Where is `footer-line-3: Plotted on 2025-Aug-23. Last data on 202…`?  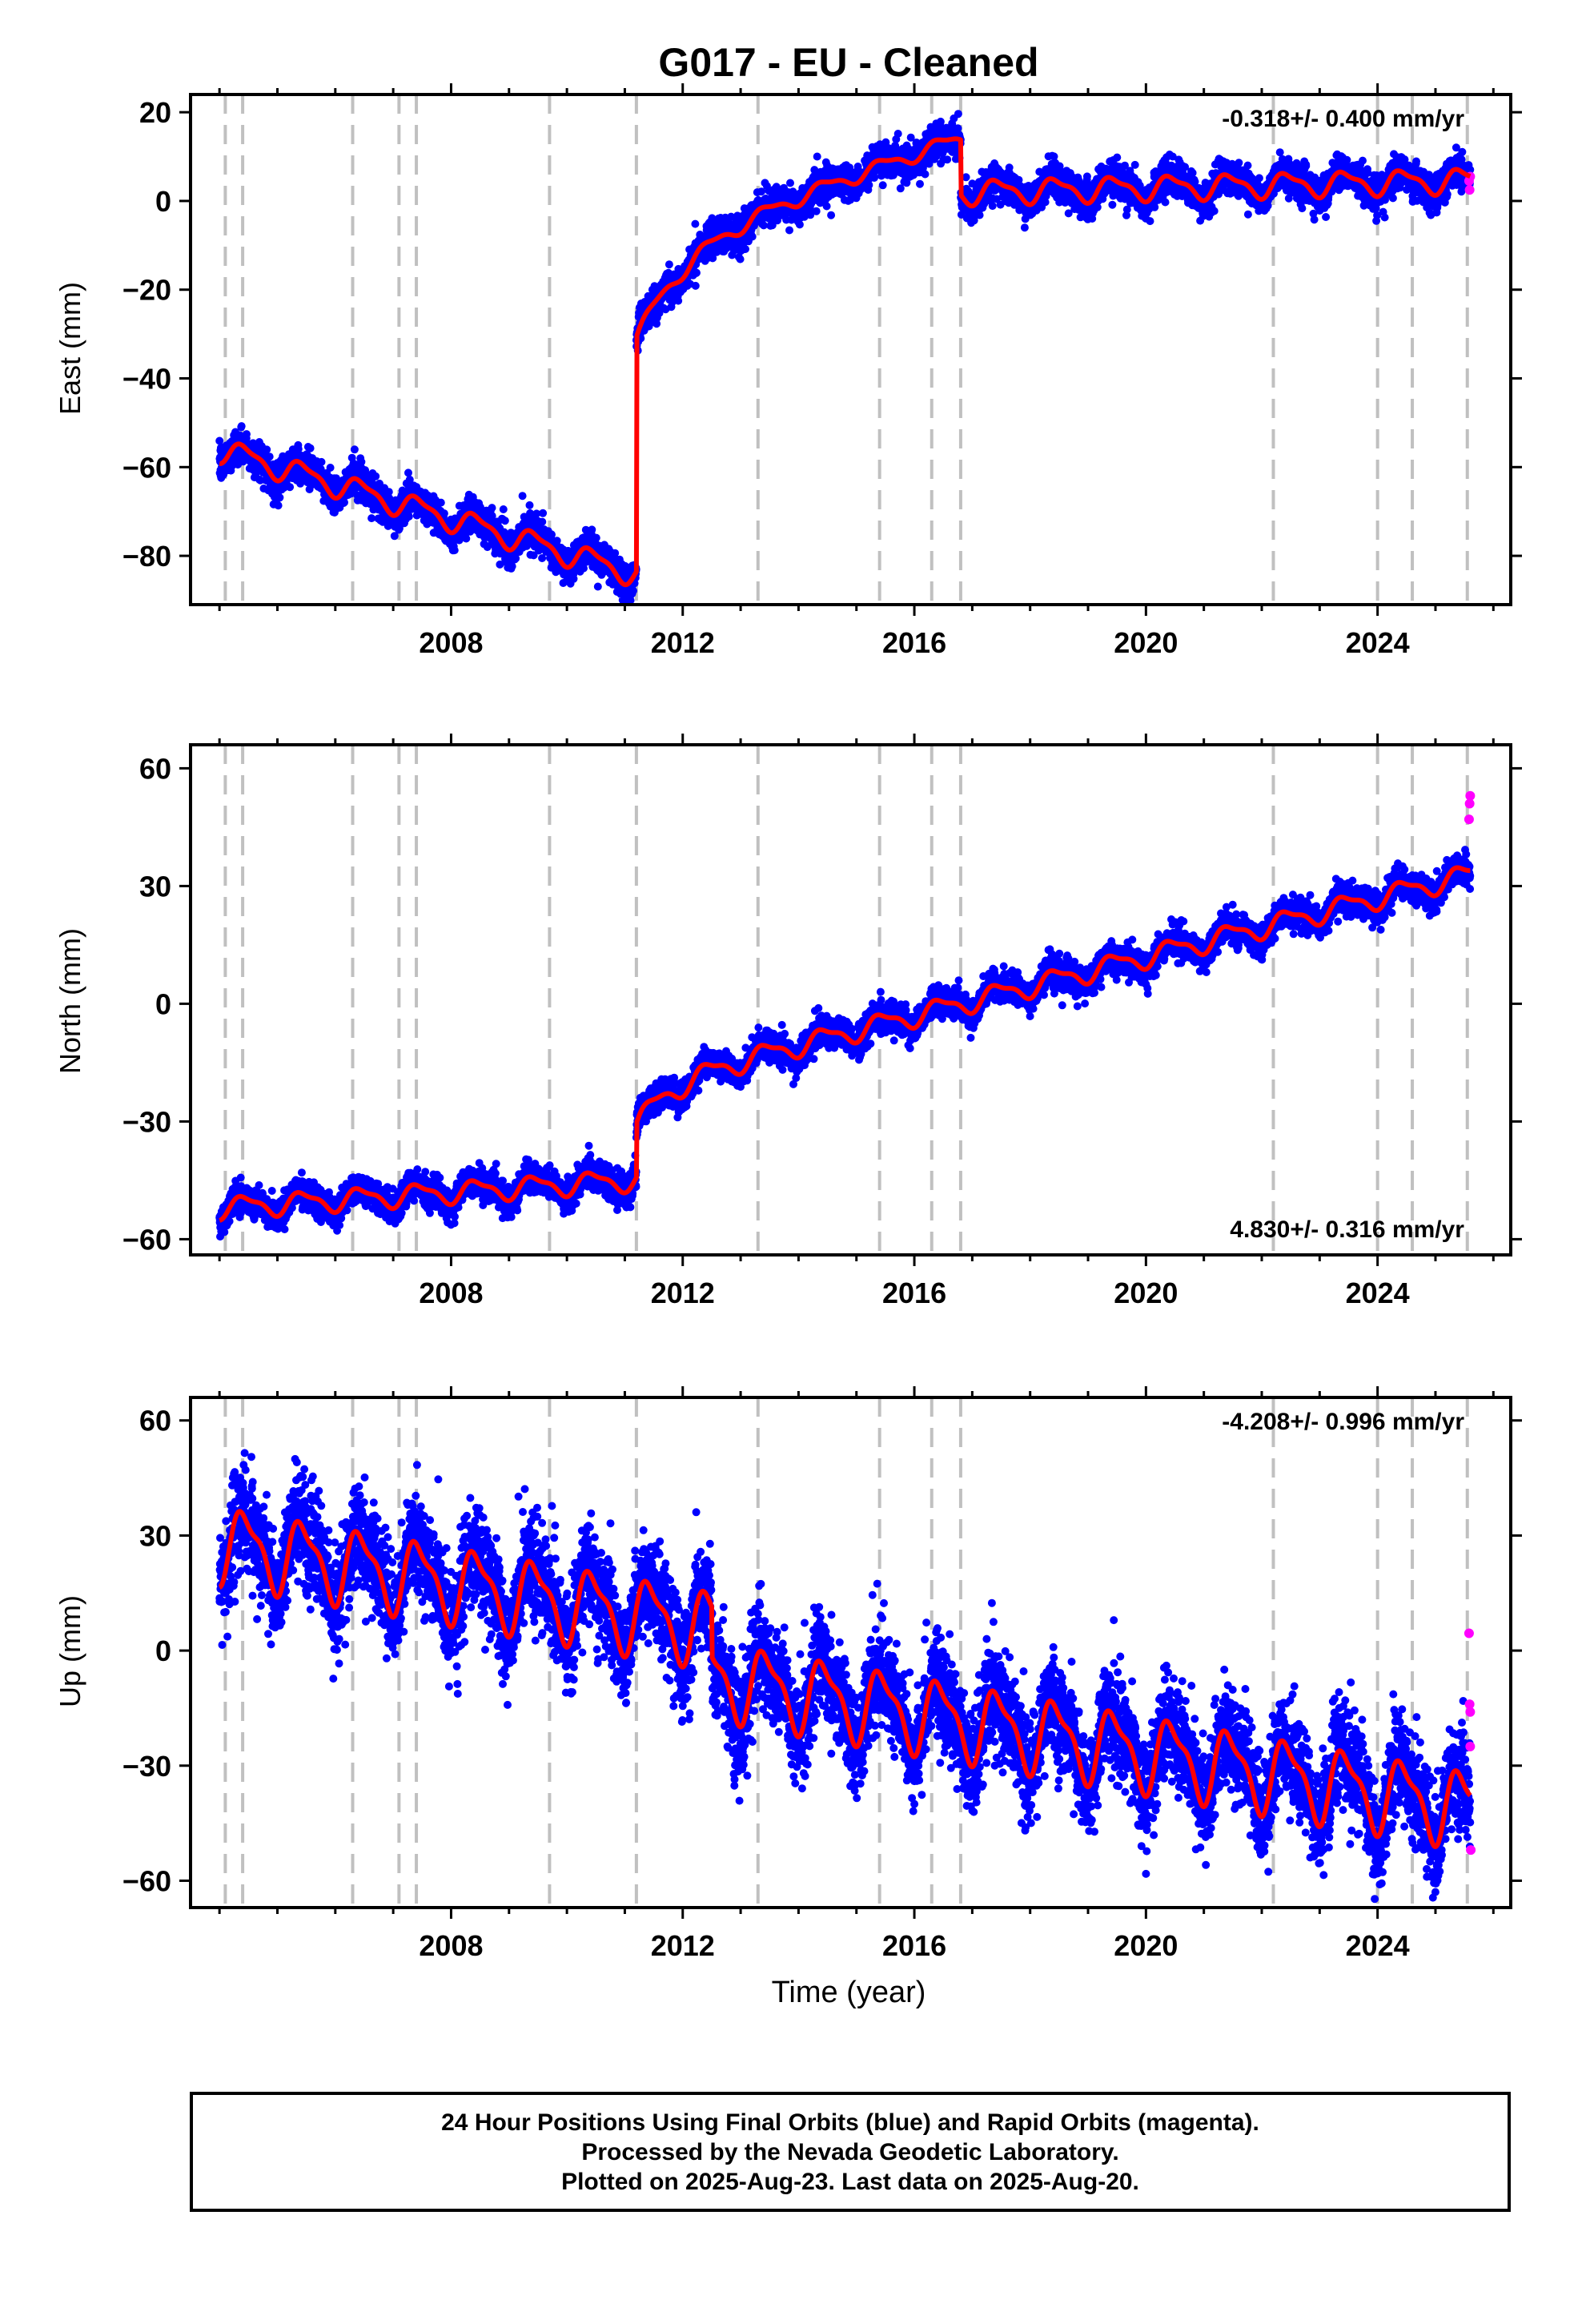 footer-line-3: Plotted on 2025-Aug-23. Last data on 202… is located at coordinates (850, 2182).